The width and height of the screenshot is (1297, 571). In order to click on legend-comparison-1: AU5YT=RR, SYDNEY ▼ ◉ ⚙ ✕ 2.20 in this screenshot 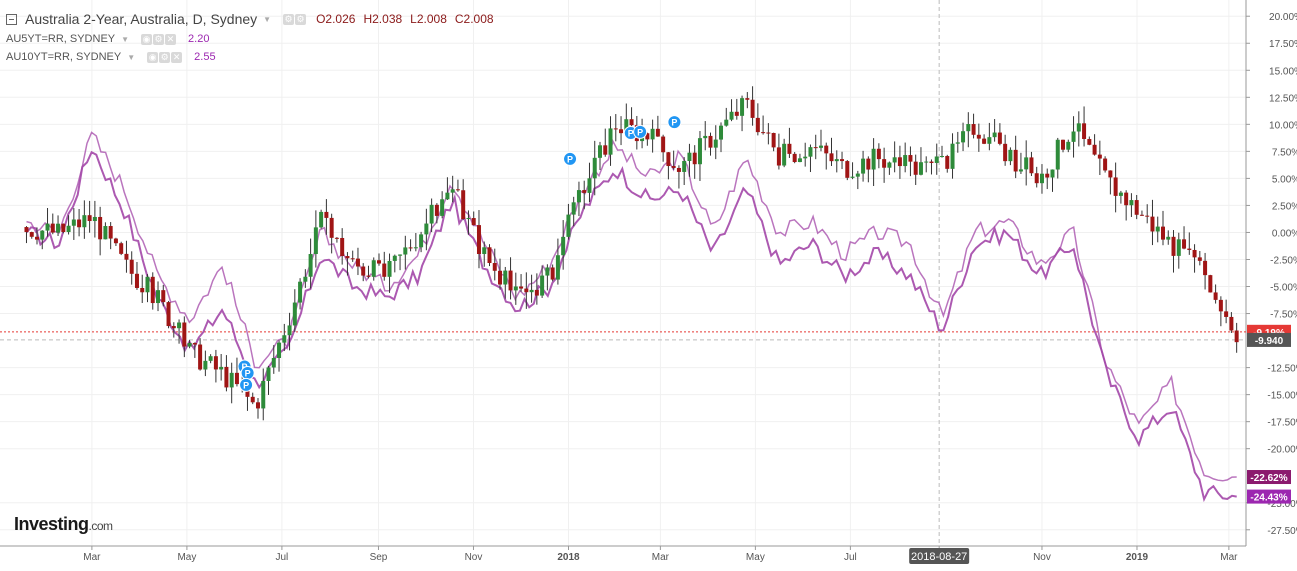, I will do `click(107, 39)`.